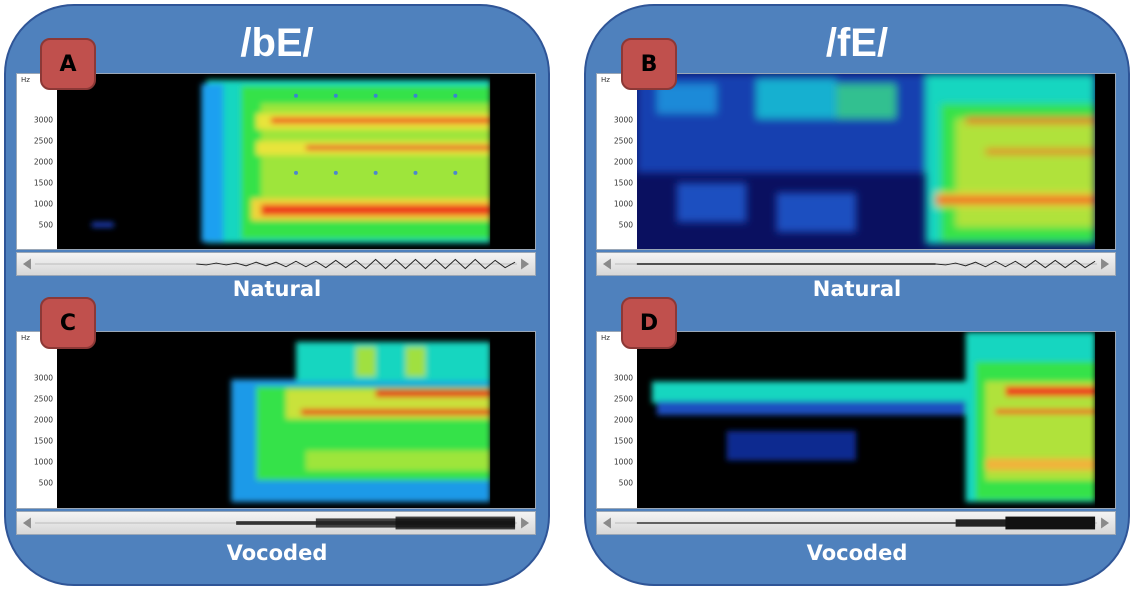 The height and width of the screenshot is (594, 1134). What do you see at coordinates (649, 323) in the screenshot?
I see `badge-d: D` at bounding box center [649, 323].